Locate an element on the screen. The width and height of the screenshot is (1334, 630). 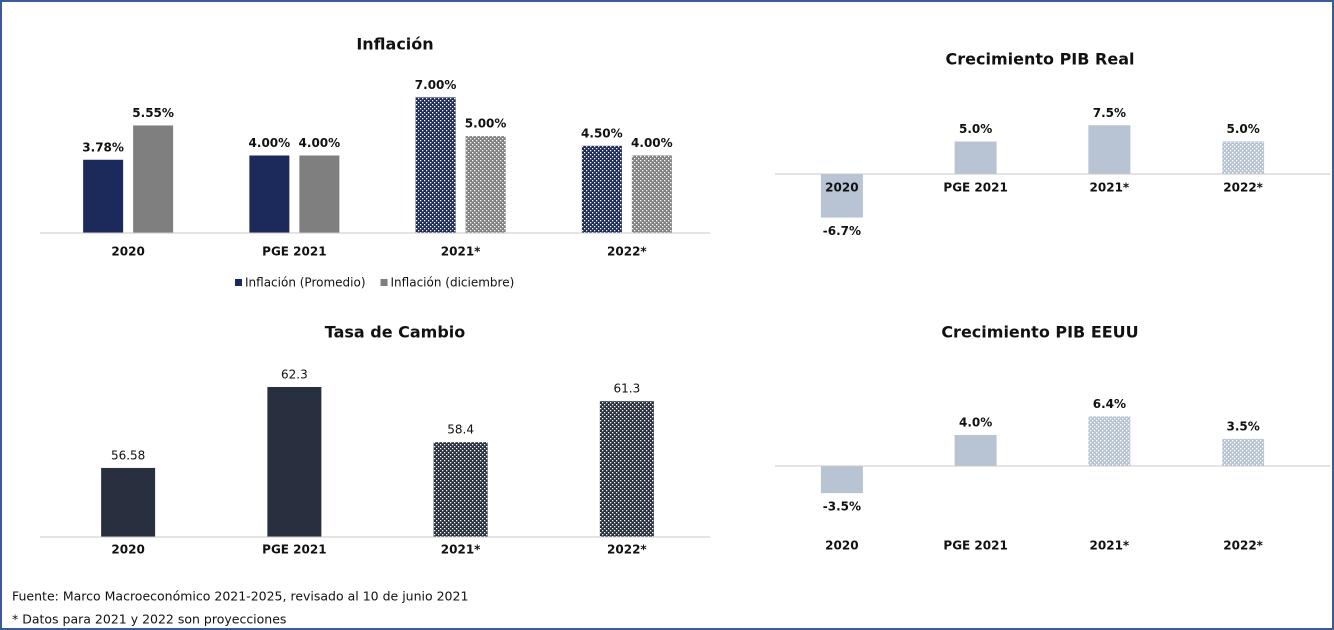
value-label: 4.0% is located at coordinates (975, 423).